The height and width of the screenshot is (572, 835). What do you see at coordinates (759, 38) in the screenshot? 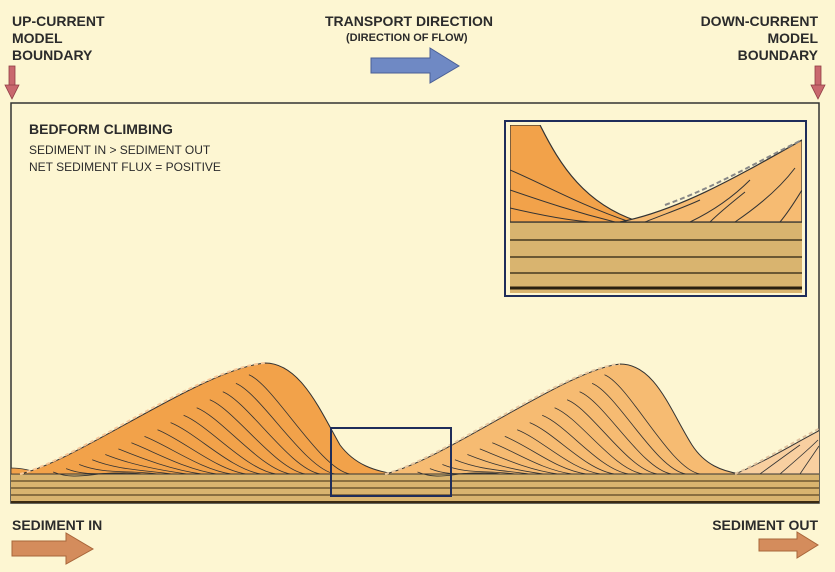
I see `down-current-boundary-label: DOWN-CURRENT MODEL BOUNDARY` at bounding box center [759, 38].